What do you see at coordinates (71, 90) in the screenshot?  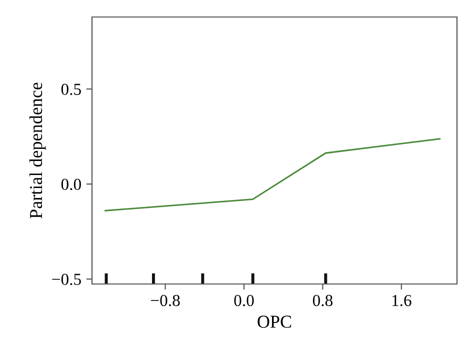 I see `y-tick-label: 0.5` at bounding box center [71, 90].